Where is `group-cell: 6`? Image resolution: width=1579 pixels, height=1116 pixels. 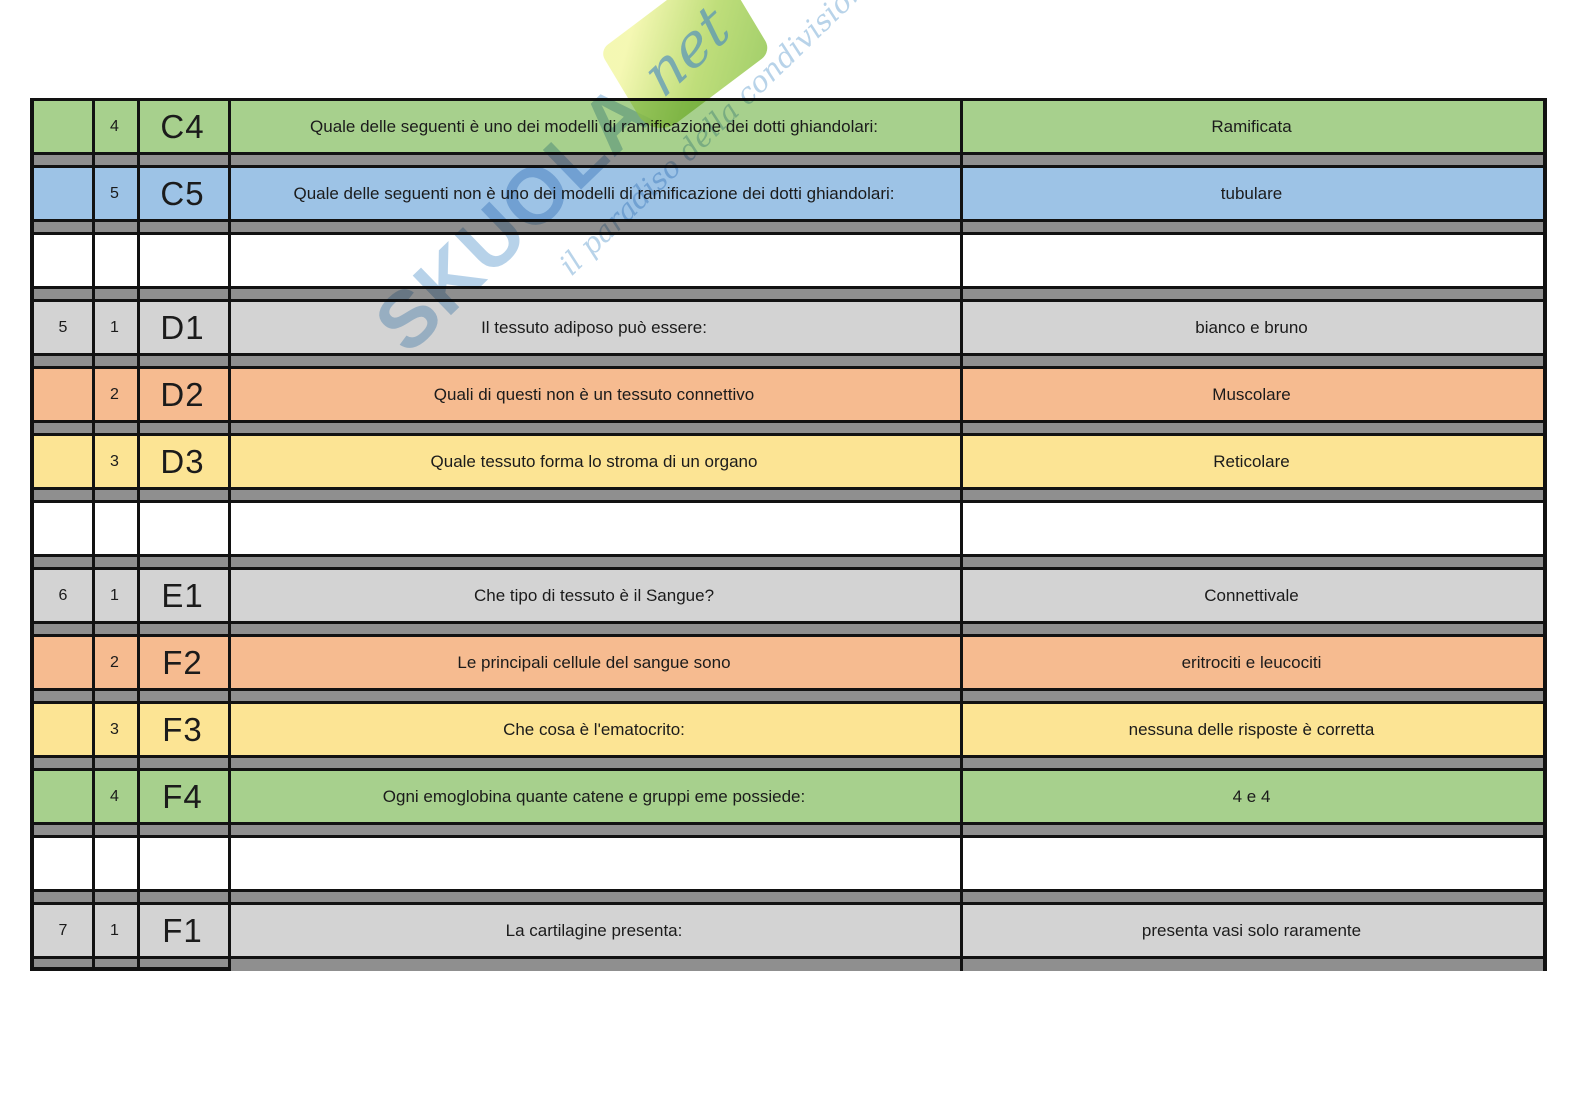 group-cell: 6 is located at coordinates (63, 595).